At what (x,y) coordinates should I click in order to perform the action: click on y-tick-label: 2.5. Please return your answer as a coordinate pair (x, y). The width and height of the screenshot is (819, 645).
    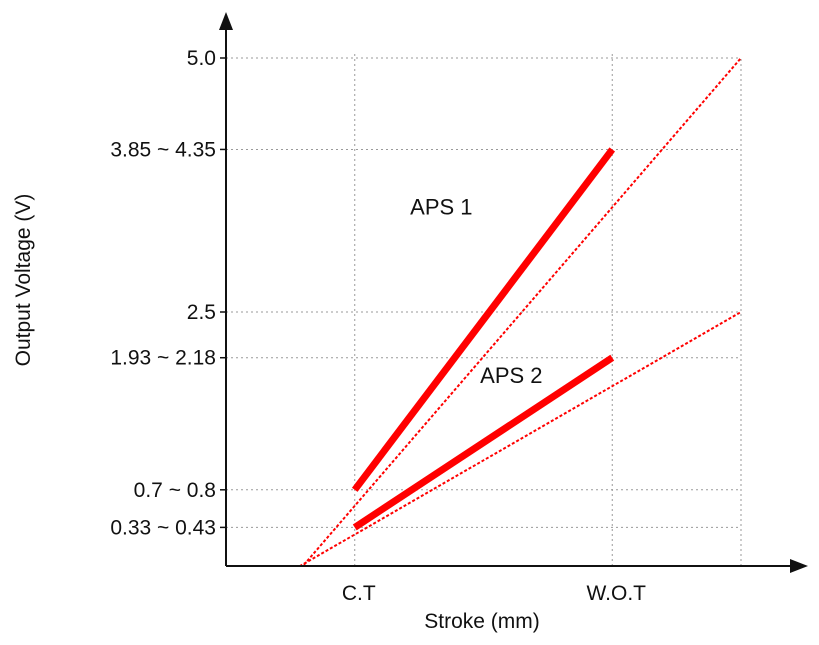
    Looking at the image, I should click on (201, 312).